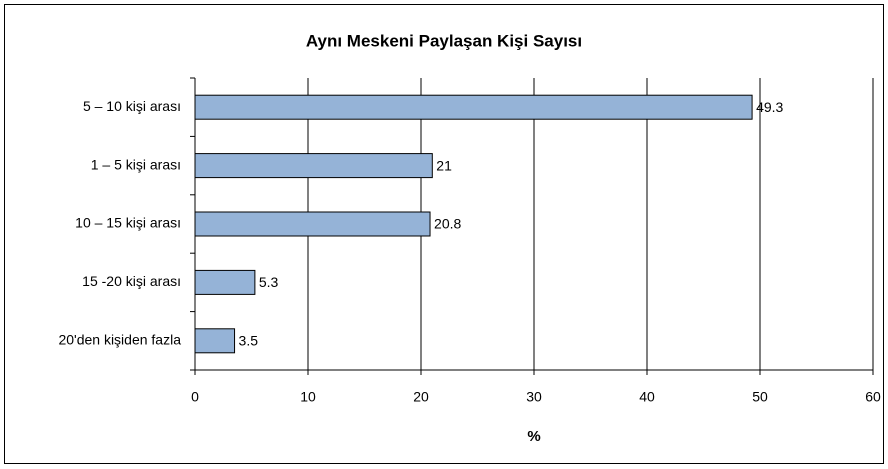  What do you see at coordinates (873, 397) in the screenshot?
I see `x-tick-label: 60` at bounding box center [873, 397].